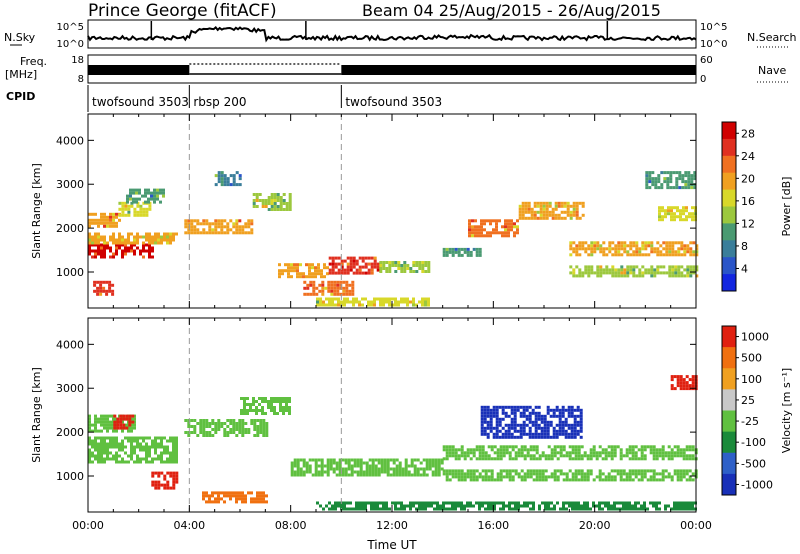  Describe the element at coordinates (744, 268) in the screenshot. I see `colorbar-tick-label: 4` at that location.